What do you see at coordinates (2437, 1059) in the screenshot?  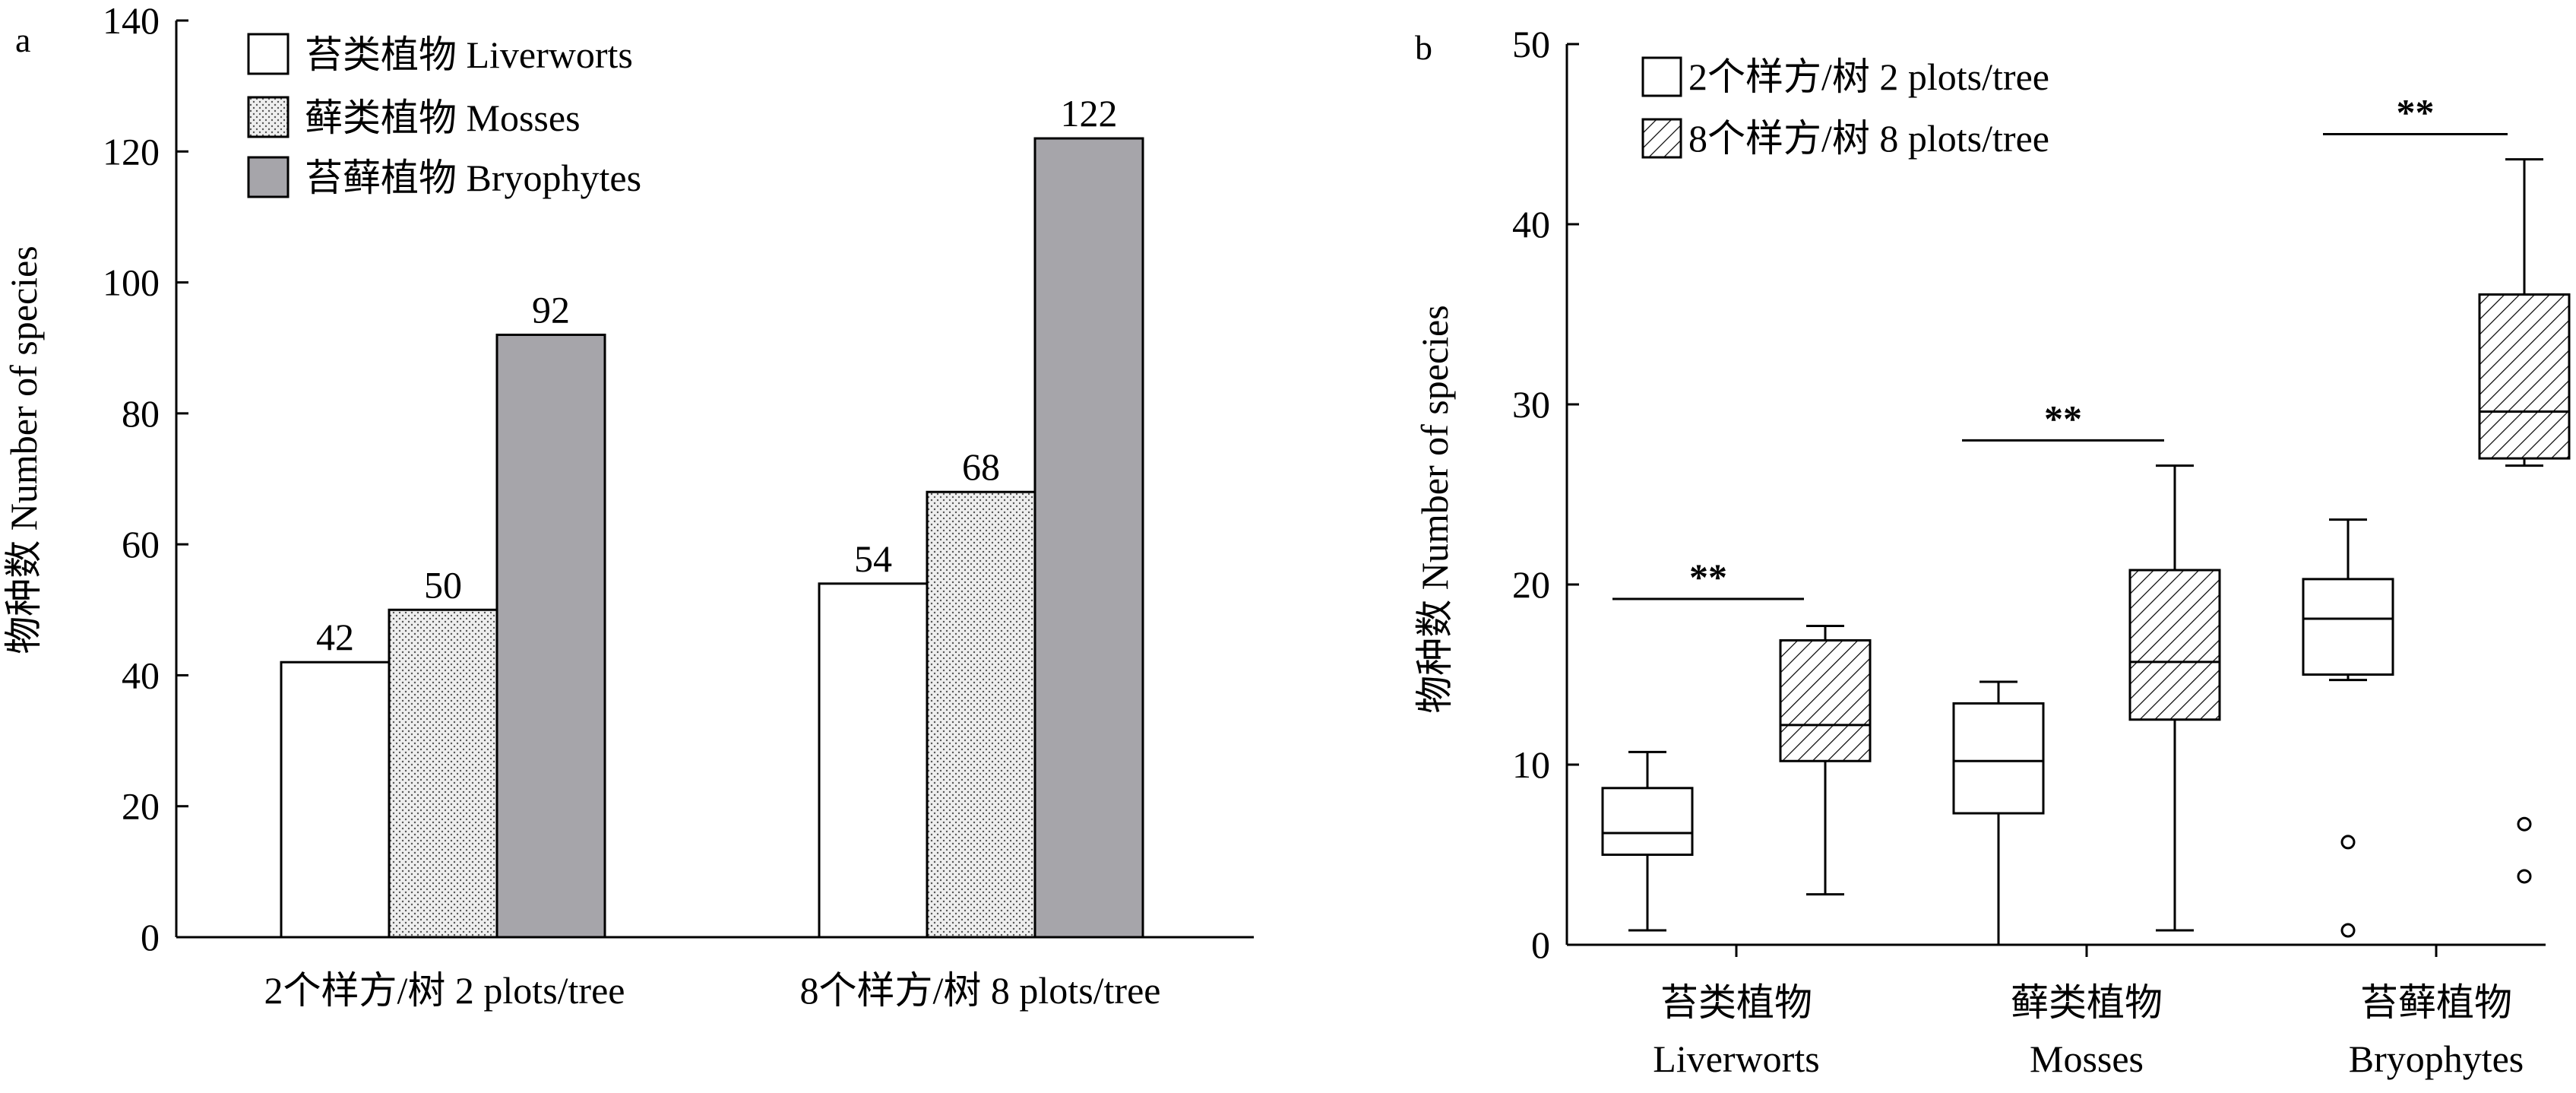 I see `x-tick-label-en: Bryophytes` at bounding box center [2437, 1059].